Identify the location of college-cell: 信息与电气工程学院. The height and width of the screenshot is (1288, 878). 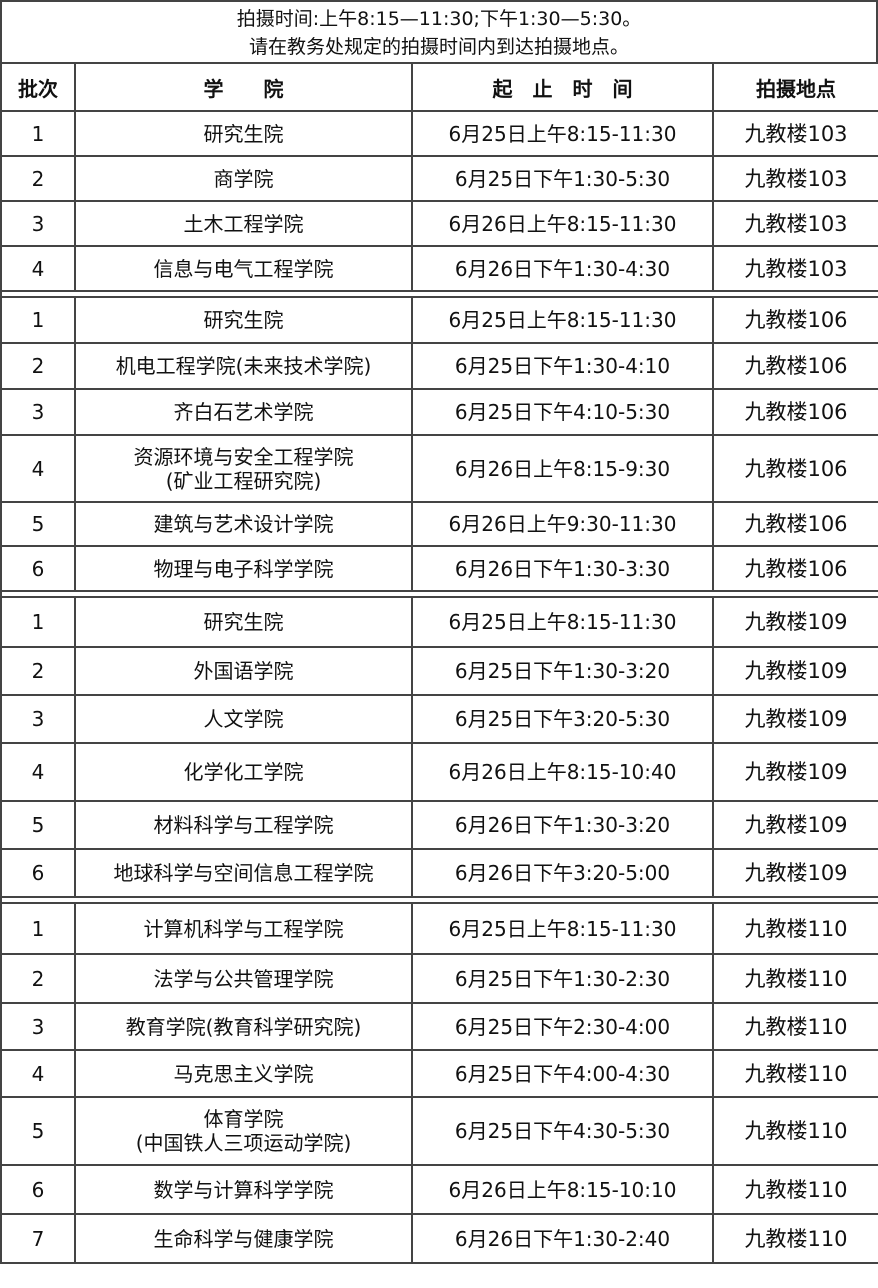
(243, 268).